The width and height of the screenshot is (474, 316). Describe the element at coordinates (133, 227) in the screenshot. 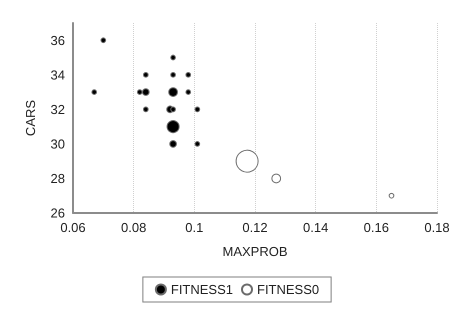

I see `x-tick-label: 0.08` at that location.